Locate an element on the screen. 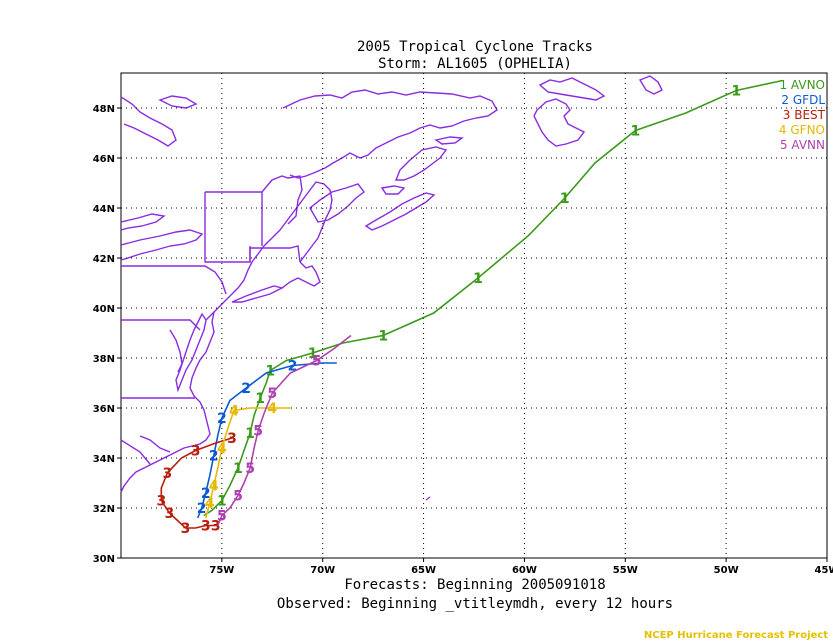 The width and height of the screenshot is (833, 644). track-line-gfdl is located at coordinates (266, 440).